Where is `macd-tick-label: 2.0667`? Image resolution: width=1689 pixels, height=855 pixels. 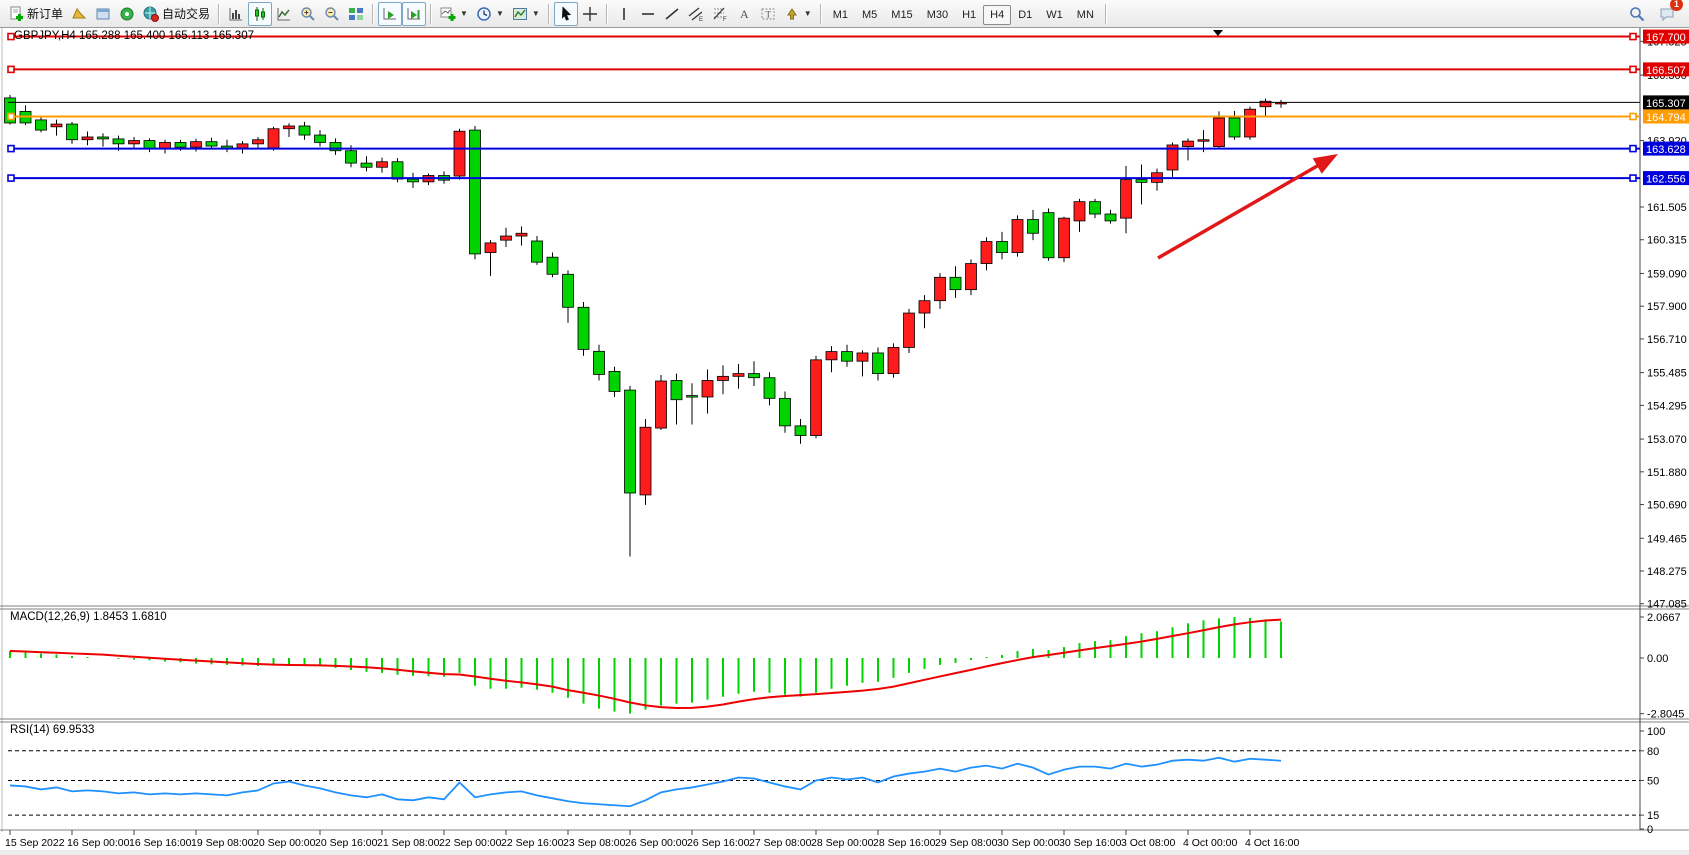 macd-tick-label: 2.0667 is located at coordinates (1664, 618).